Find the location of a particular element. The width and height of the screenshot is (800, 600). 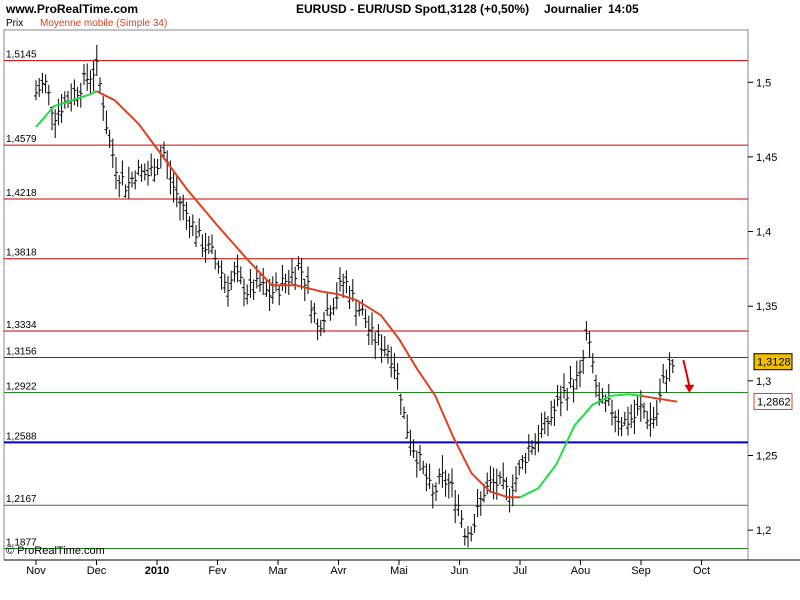

y-tick-label: 1,35 is located at coordinates (766, 307).